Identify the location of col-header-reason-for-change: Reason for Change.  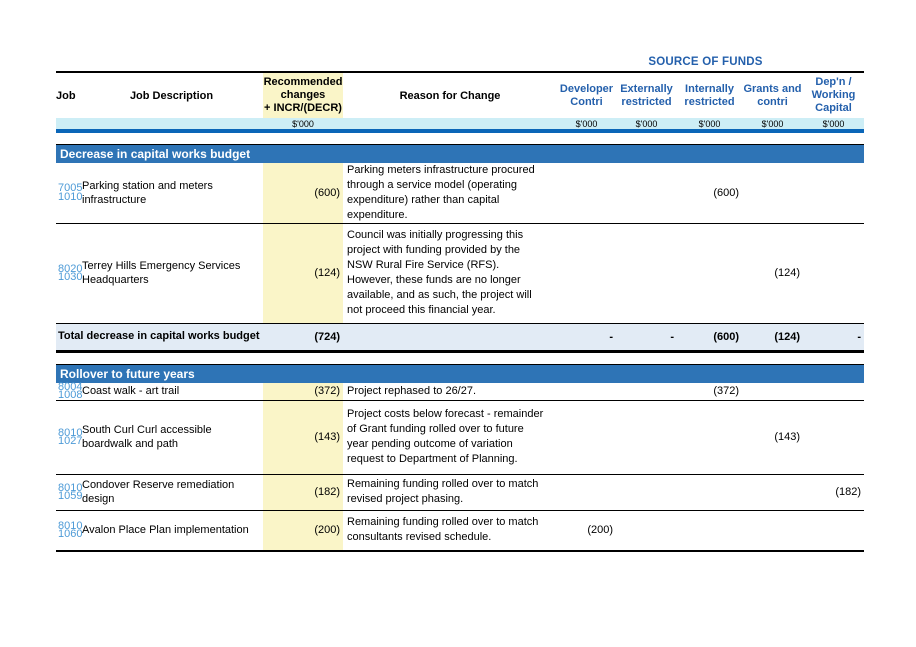
(450, 94).